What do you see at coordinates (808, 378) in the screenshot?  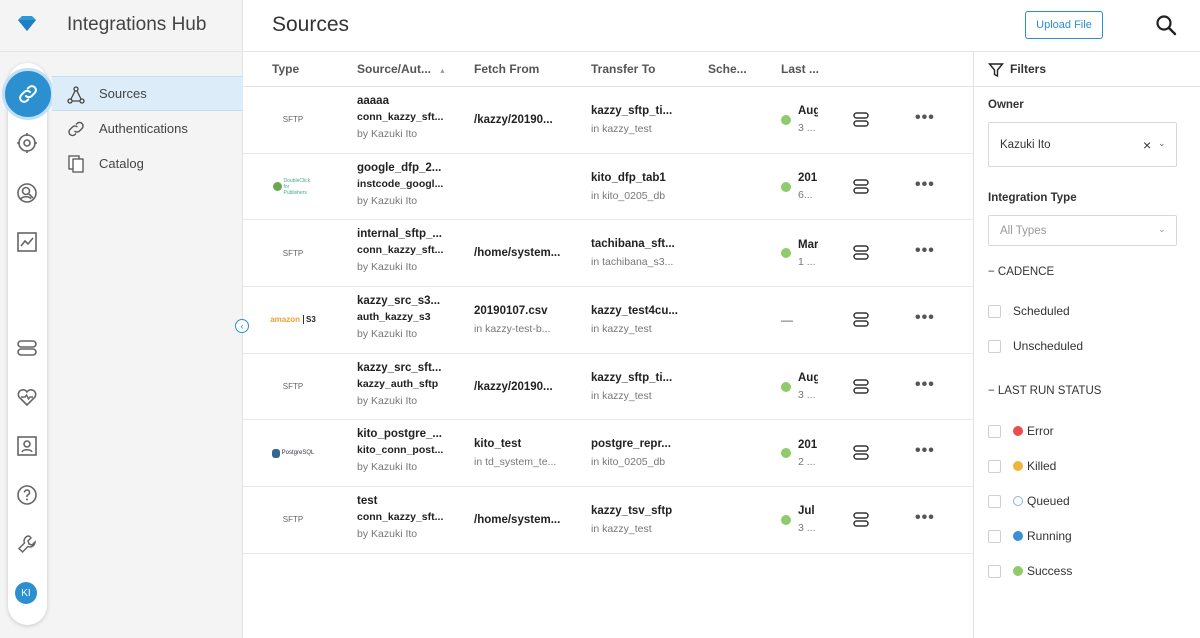 I see `last-run-date: Aug` at bounding box center [808, 378].